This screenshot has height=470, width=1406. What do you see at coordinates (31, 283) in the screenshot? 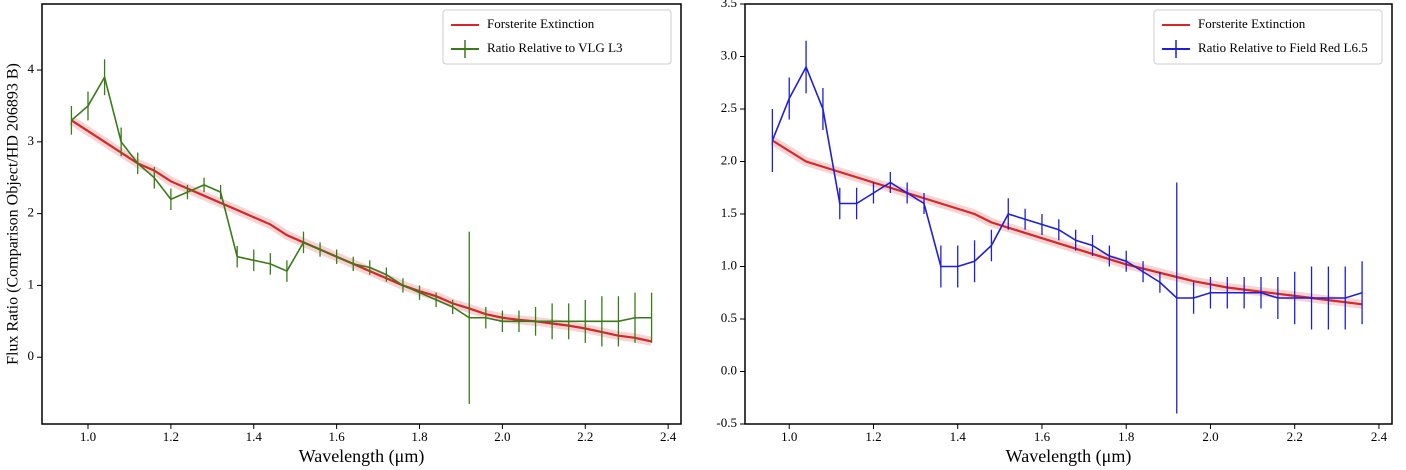
I see `y-tick-label: 1` at bounding box center [31, 283].